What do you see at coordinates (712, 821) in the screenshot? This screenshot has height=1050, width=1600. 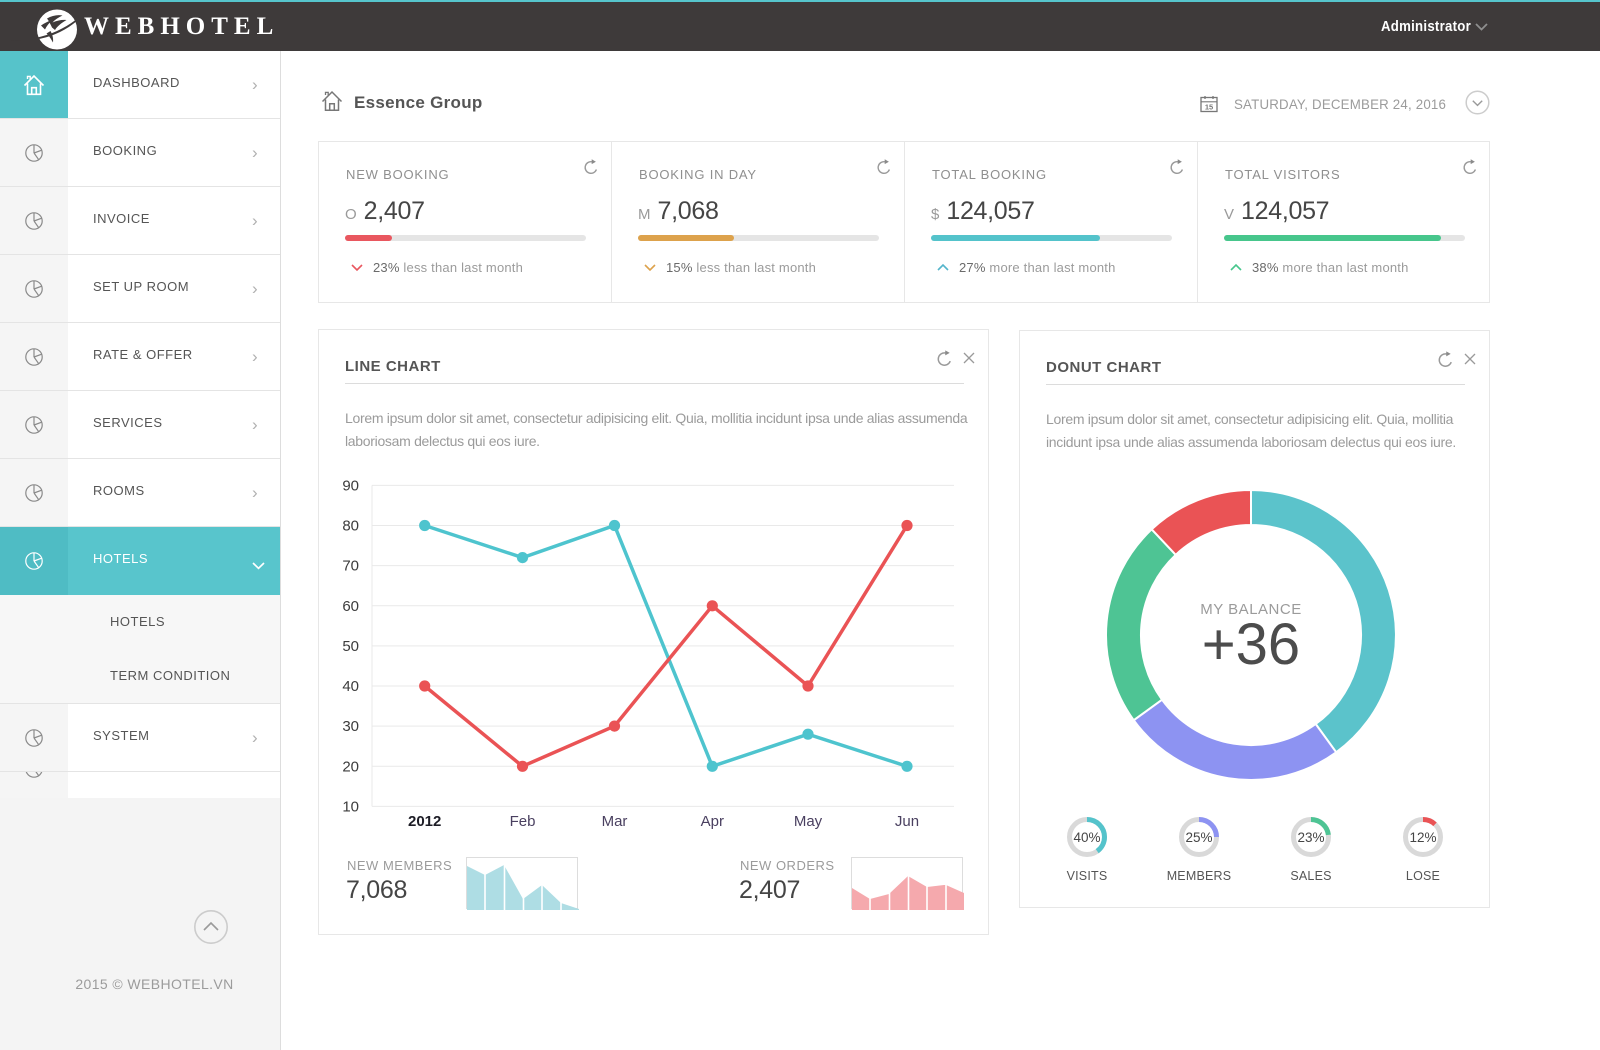 I see `svg-text: Apr` at bounding box center [712, 821].